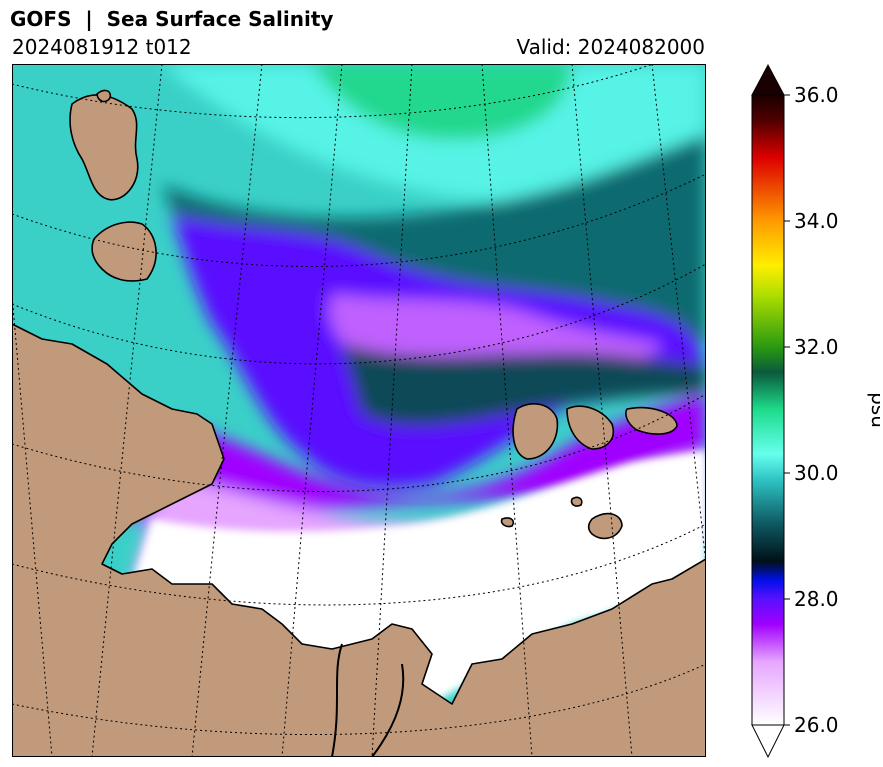 This screenshot has height=767, width=883. What do you see at coordinates (104, 96) in the screenshot?
I see `land-island-small-a` at bounding box center [104, 96].